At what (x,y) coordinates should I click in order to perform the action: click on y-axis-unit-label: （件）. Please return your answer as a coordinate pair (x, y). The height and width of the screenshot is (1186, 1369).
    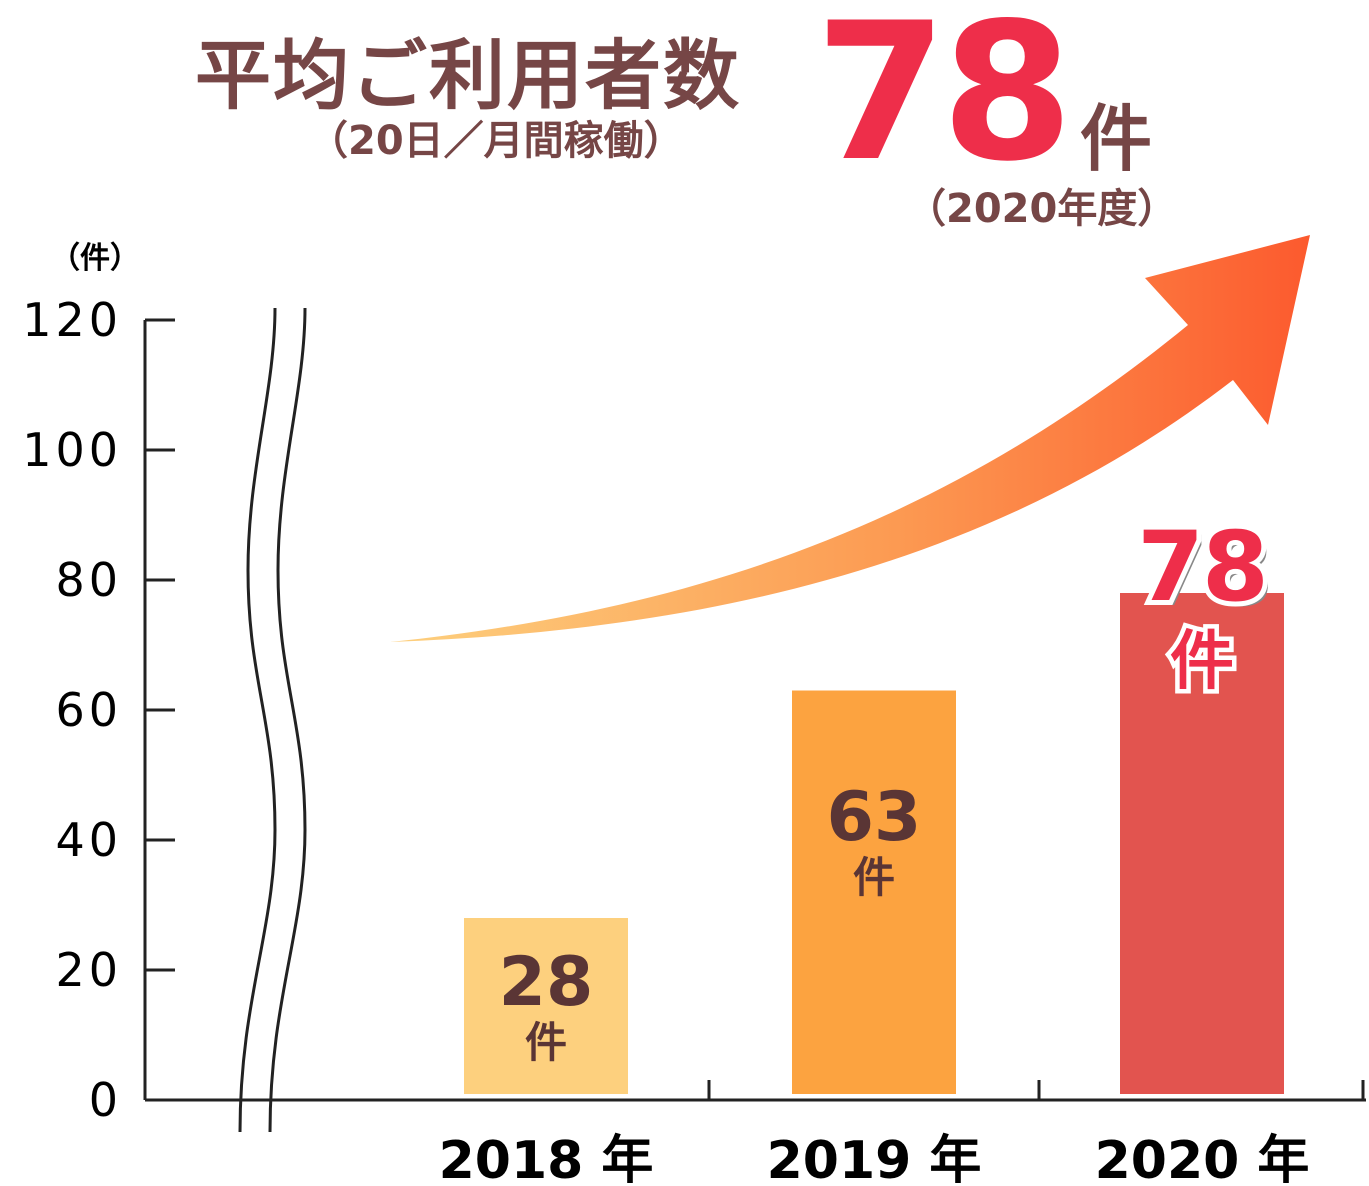
    Looking at the image, I should click on (95, 258).